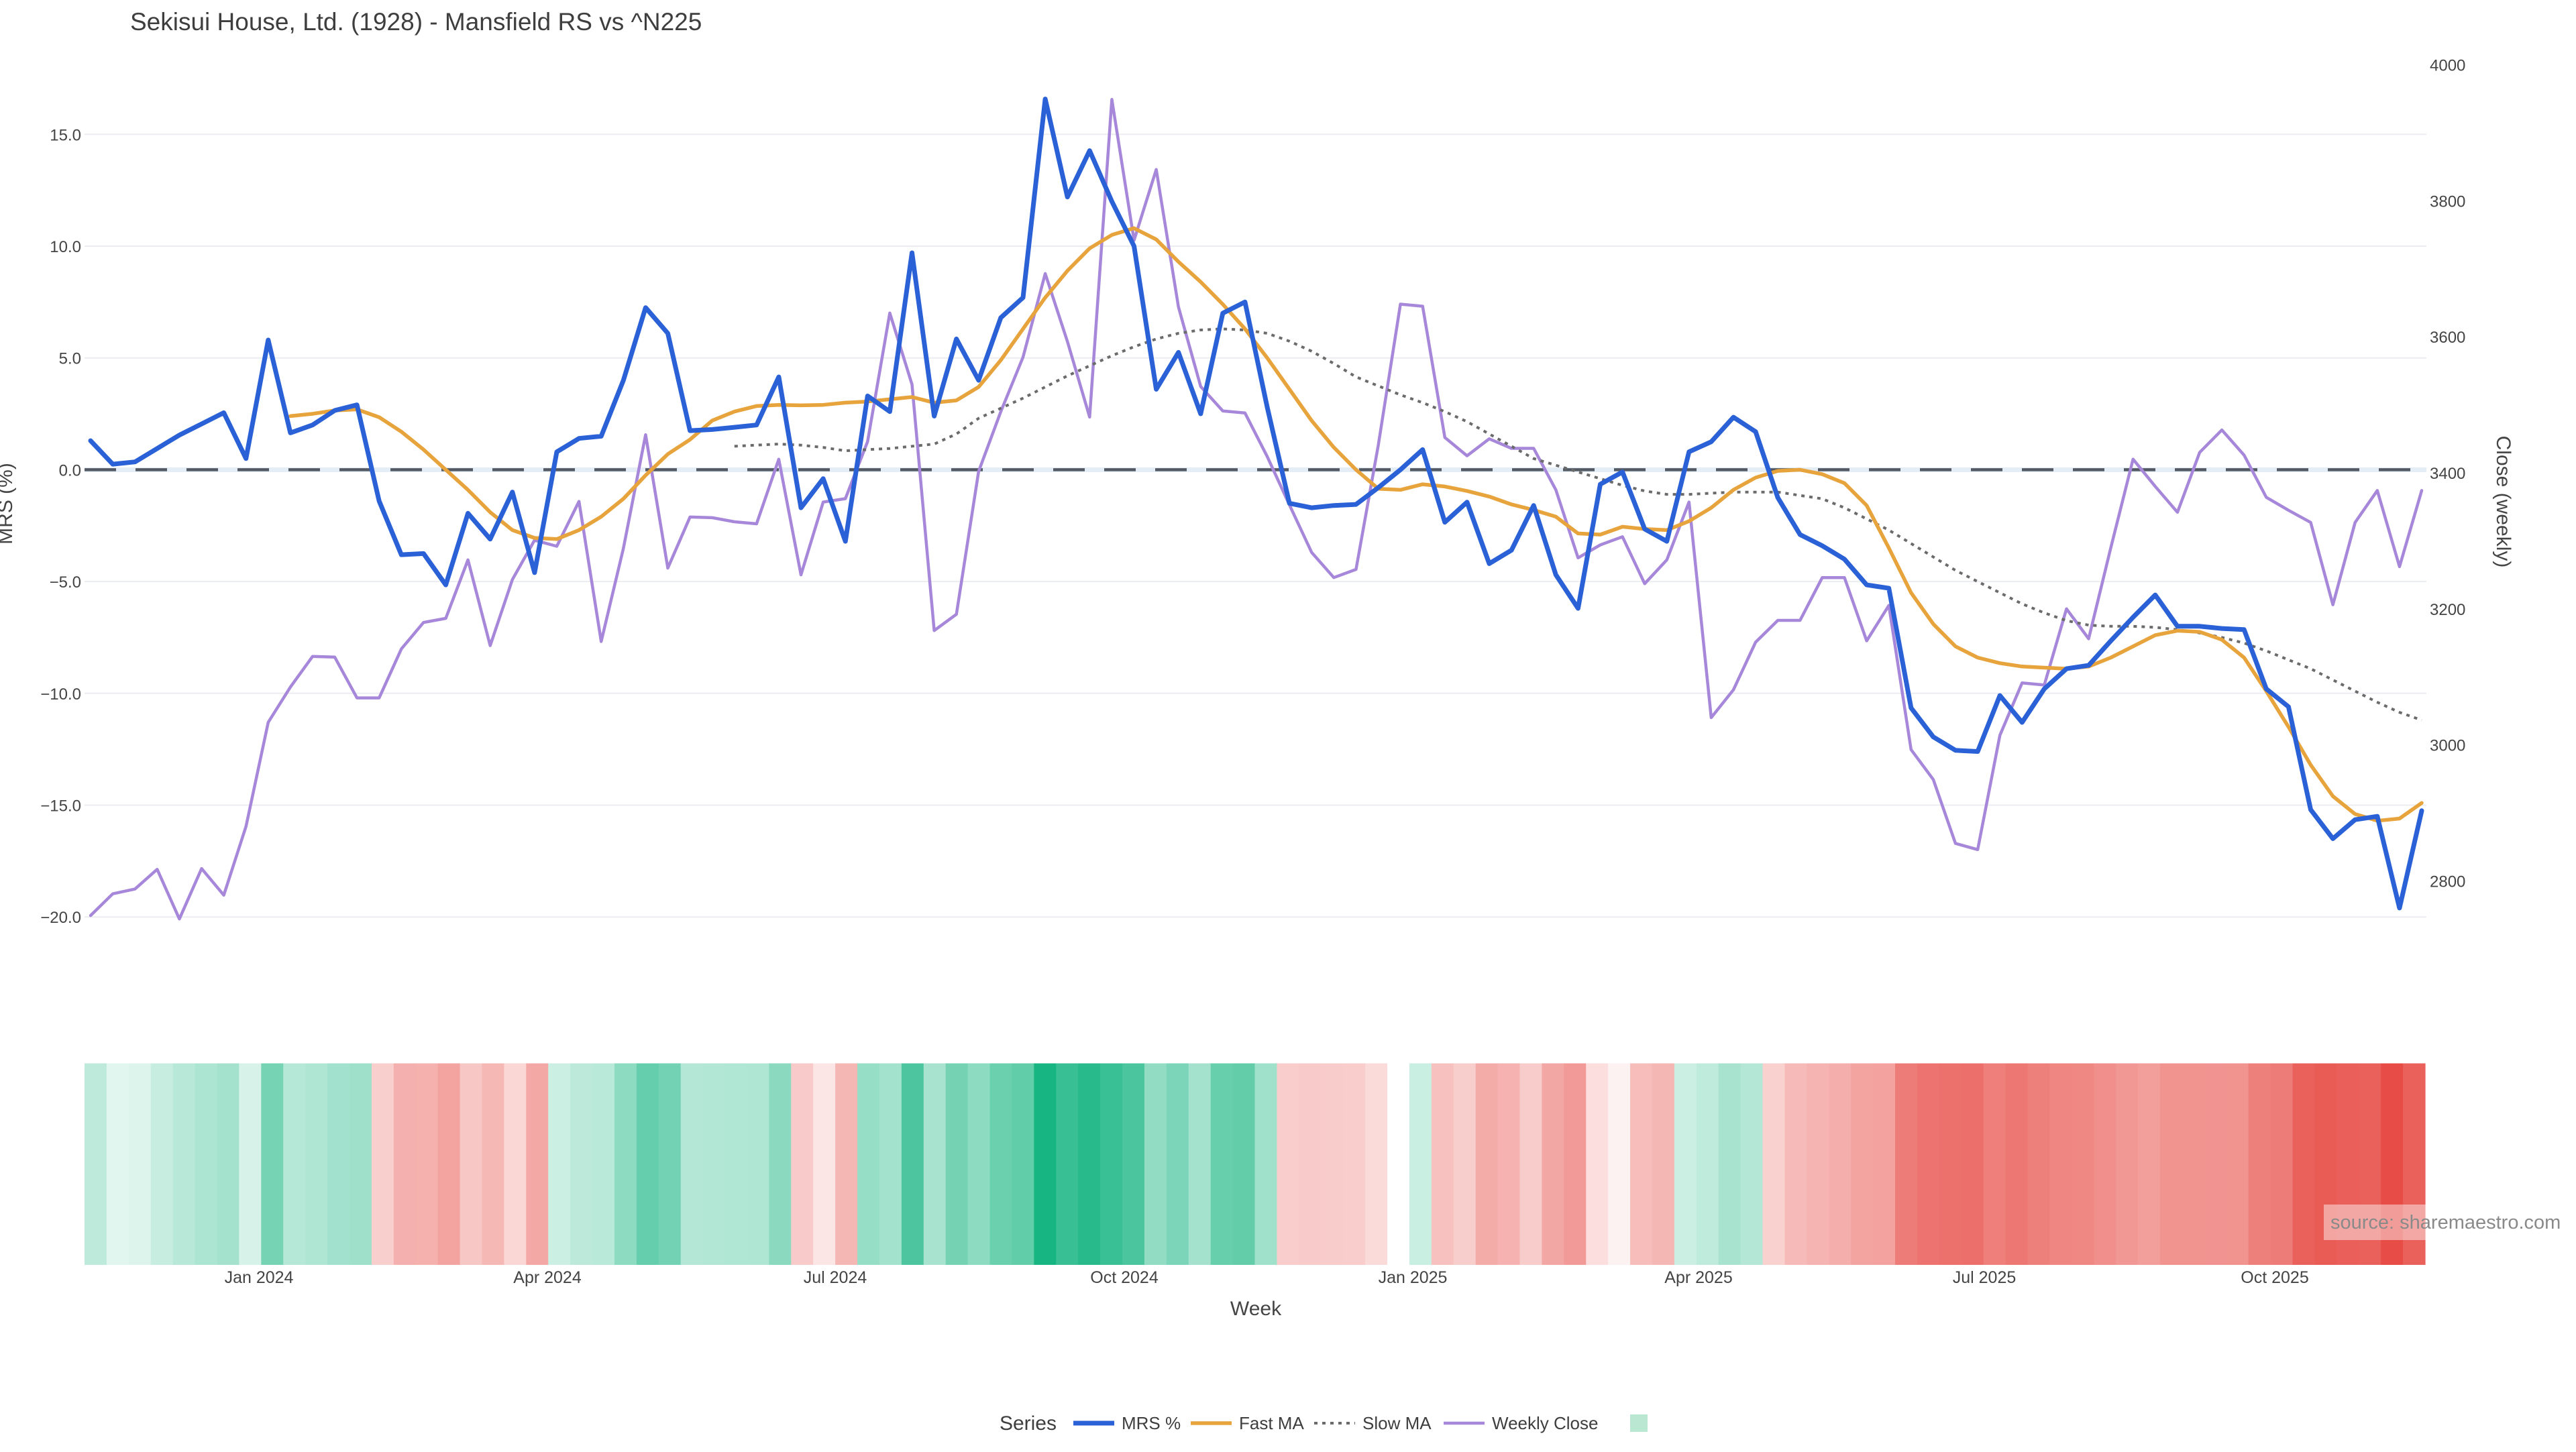 This screenshot has height=1452, width=2576. I want to click on svg-text: −5.0, so click(65, 582).